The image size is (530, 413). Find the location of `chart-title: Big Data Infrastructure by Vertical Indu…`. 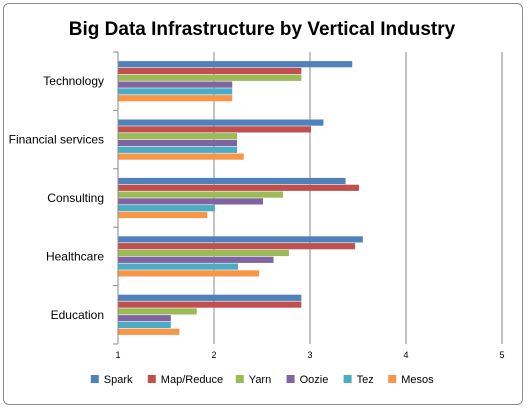

chart-title: Big Data Infrastructure by Vertical Indu… is located at coordinates (262, 29).